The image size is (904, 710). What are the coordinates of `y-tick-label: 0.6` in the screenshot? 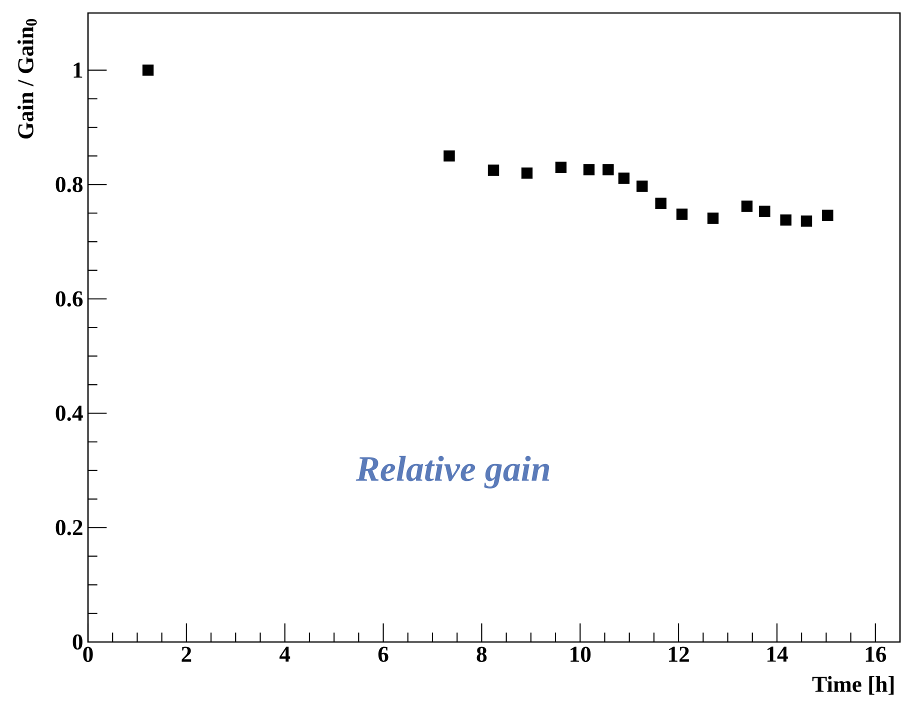 It's located at (69, 299).